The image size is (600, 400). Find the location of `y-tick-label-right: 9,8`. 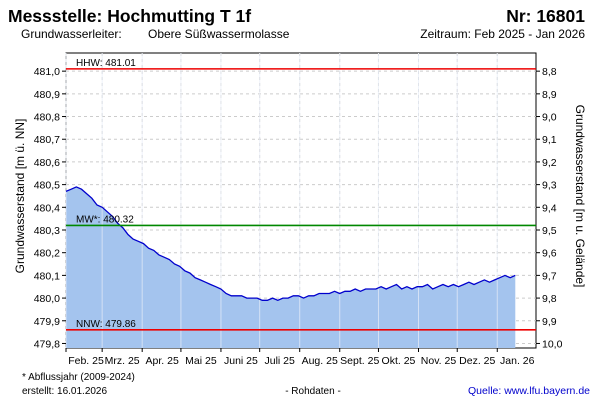

y-tick-label-right: 9,8 is located at coordinates (549, 299).